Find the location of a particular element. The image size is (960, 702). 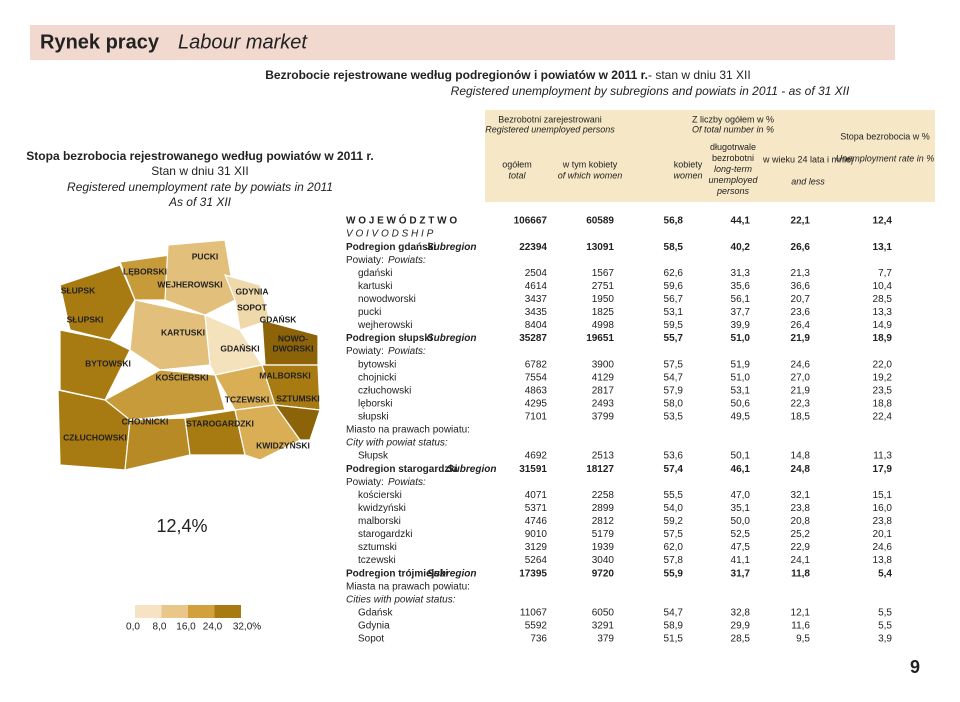

cell: 5179 is located at coordinates (603, 534).